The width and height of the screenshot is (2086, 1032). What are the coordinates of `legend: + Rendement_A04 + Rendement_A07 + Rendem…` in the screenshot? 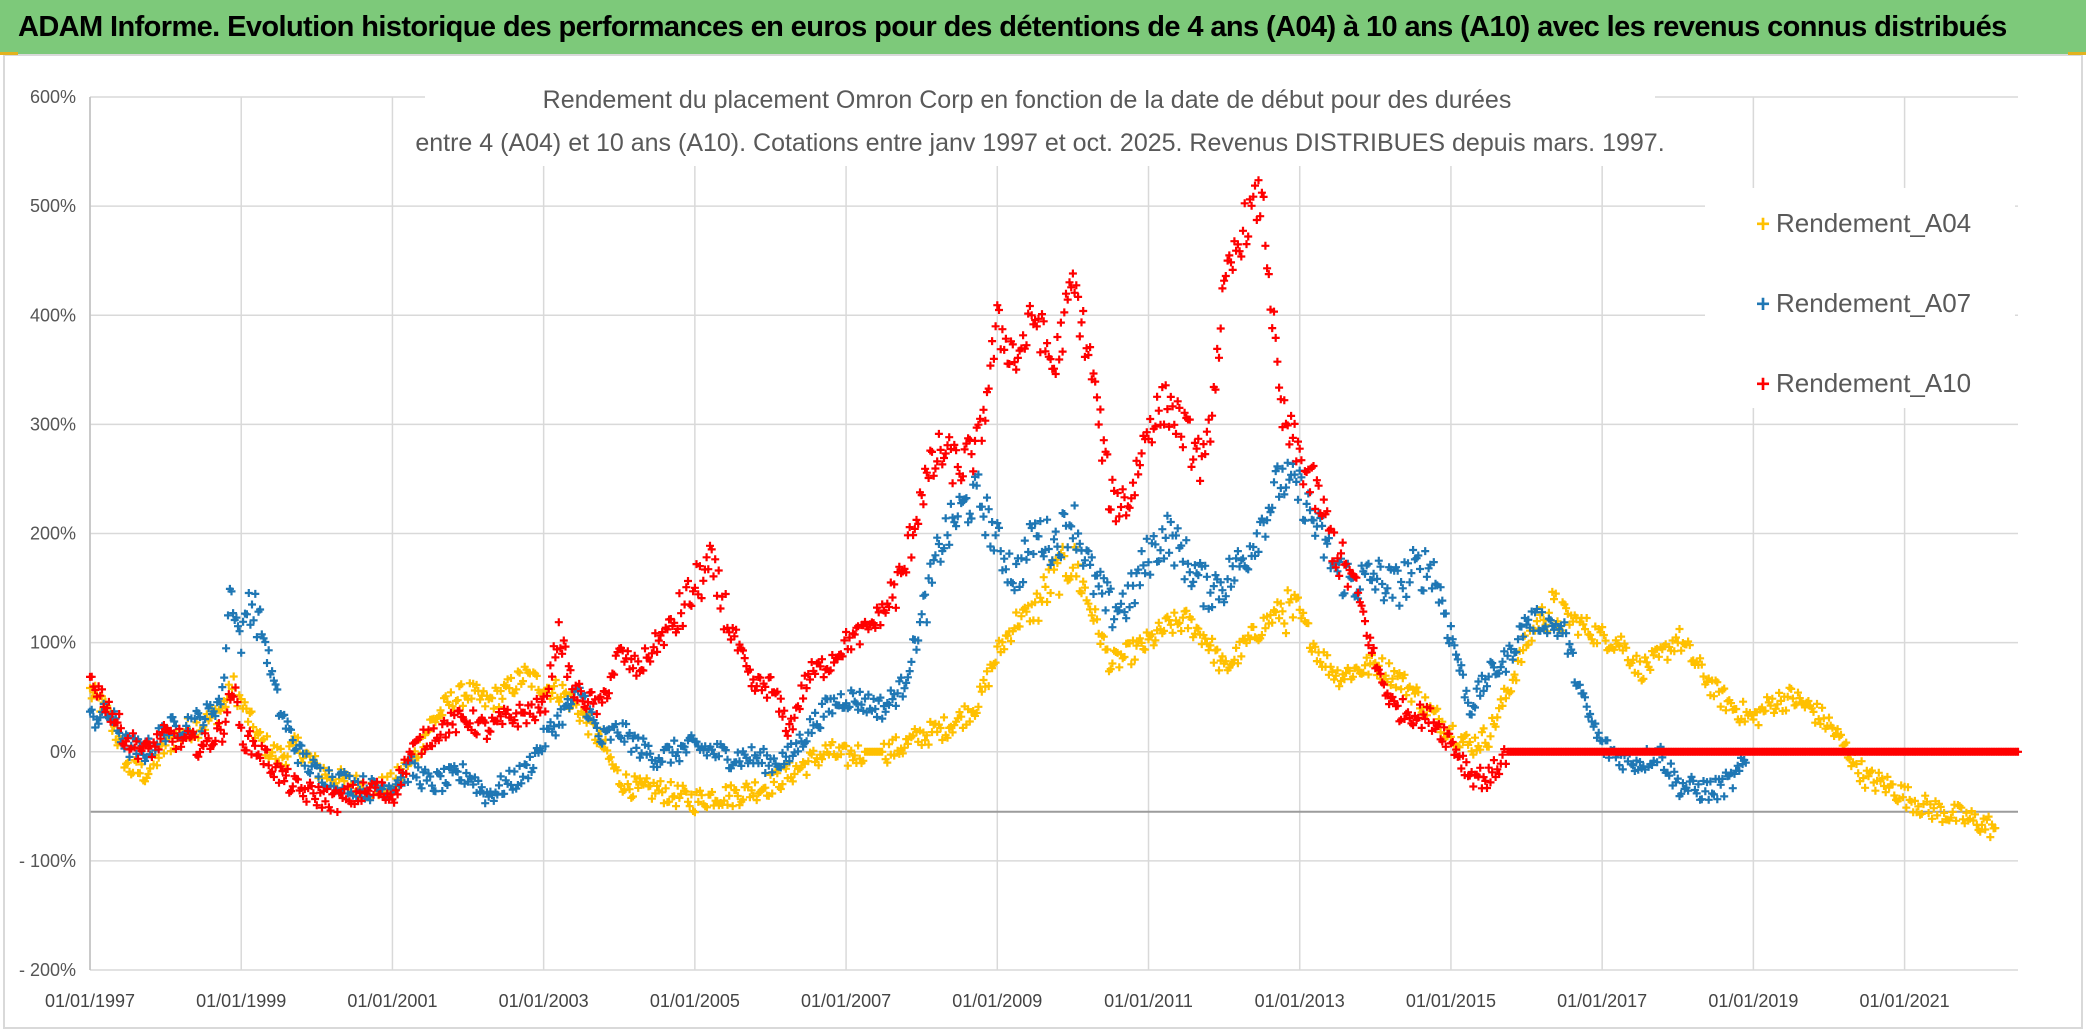 It's located at (1860, 298).